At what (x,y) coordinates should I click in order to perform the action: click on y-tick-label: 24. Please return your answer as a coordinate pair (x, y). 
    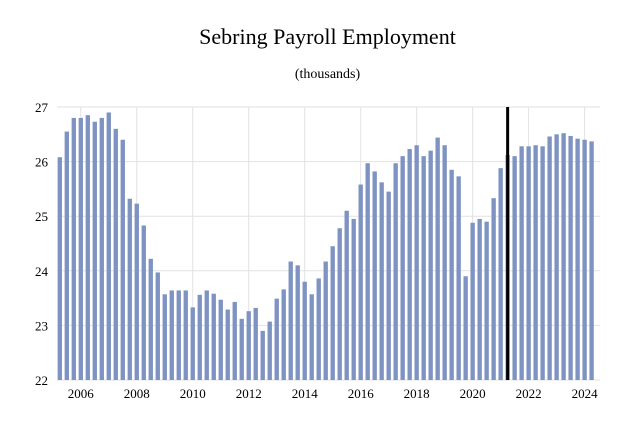
    Looking at the image, I should click on (42, 271).